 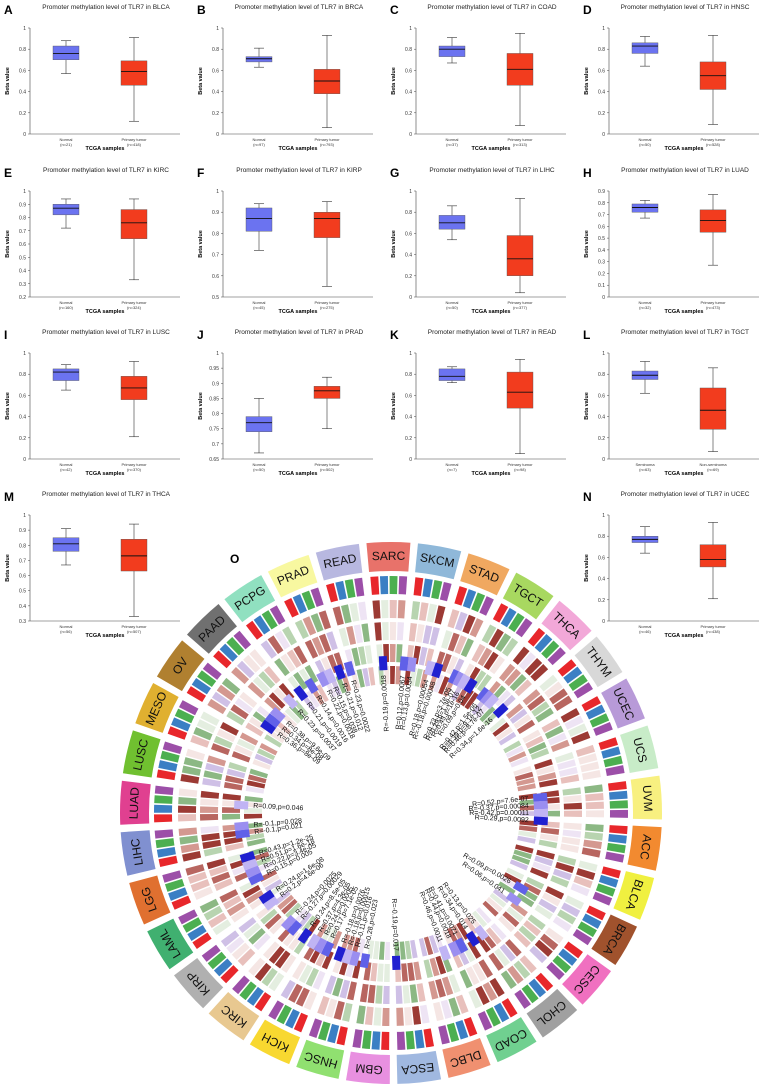 I want to click on box-primary-tumor, so click(x=134, y=555).